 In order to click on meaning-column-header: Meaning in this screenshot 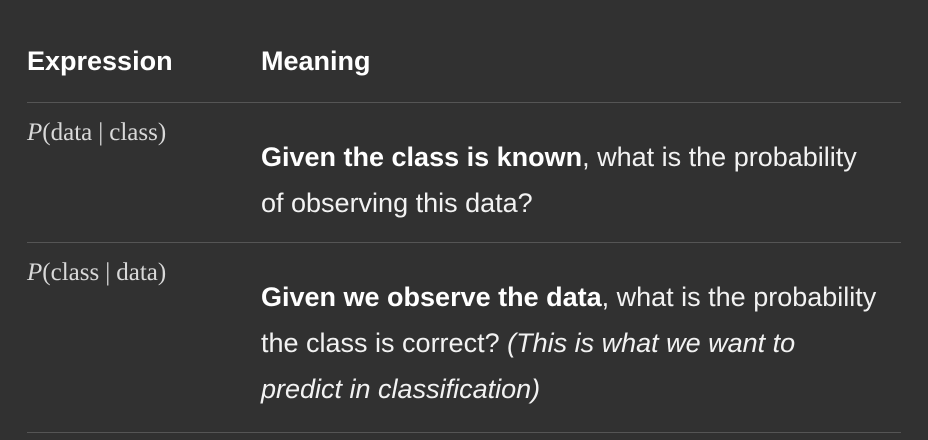, I will do `click(316, 61)`.